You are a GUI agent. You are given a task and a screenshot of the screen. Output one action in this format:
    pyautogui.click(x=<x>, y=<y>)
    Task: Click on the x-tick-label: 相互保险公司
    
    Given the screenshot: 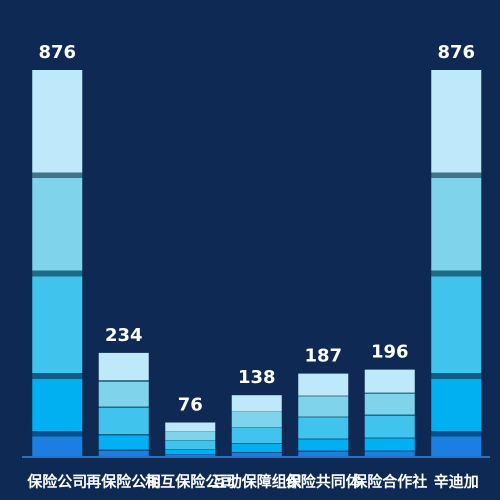 What is the action you would take?
    pyautogui.click(x=190, y=482)
    